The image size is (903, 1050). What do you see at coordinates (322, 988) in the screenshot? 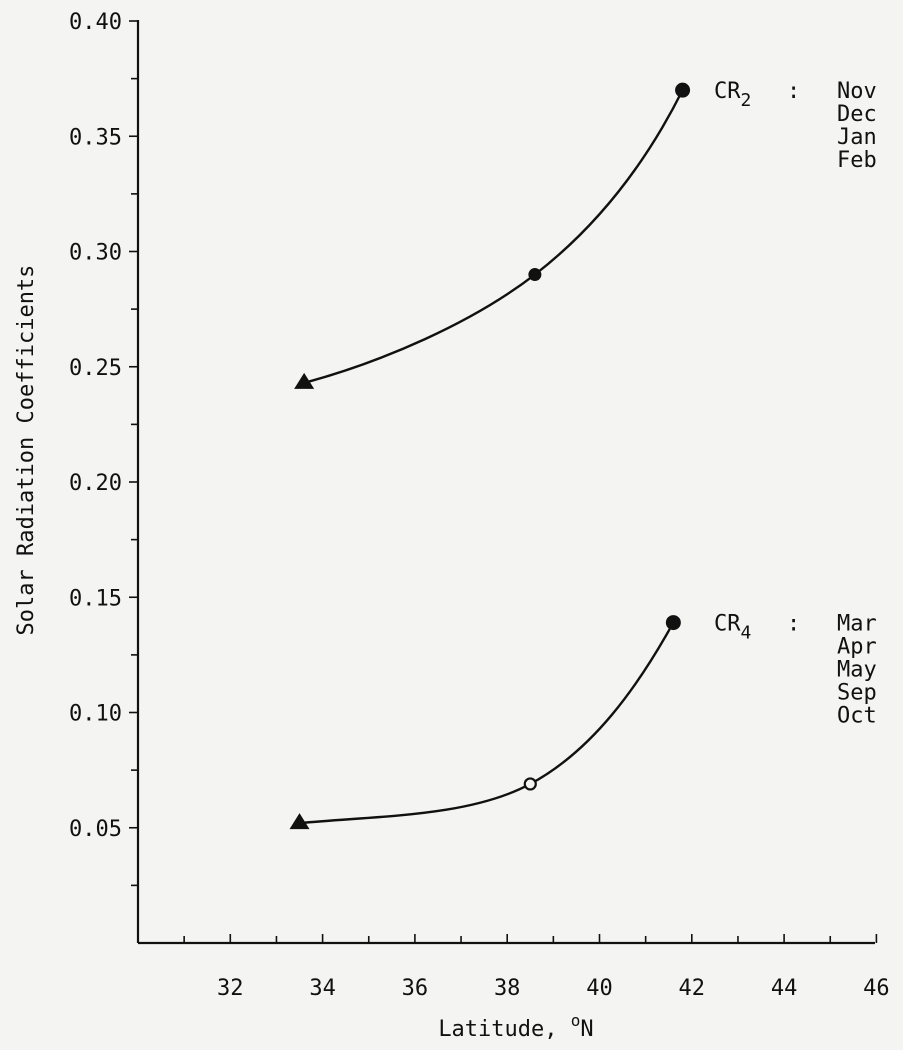
I see `x-tick-label: 34` at bounding box center [322, 988].